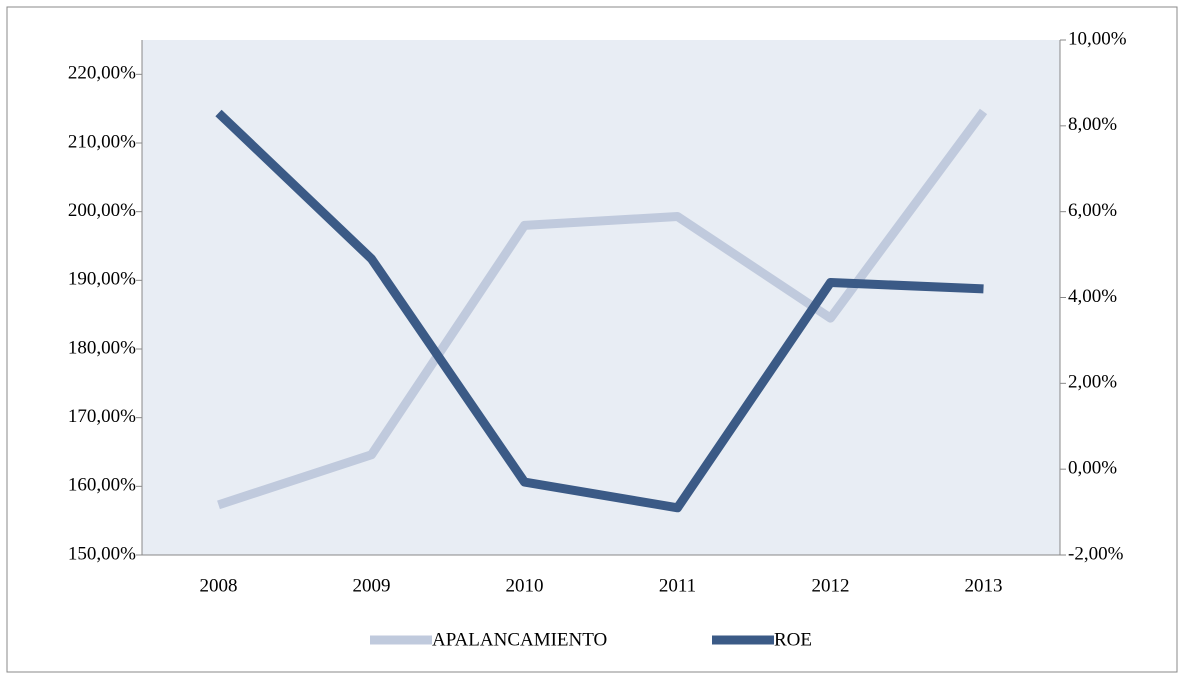 The height and width of the screenshot is (673, 1181). Describe the element at coordinates (1097, 38) in the screenshot. I see `y2-tick-label: 10,00%` at that location.